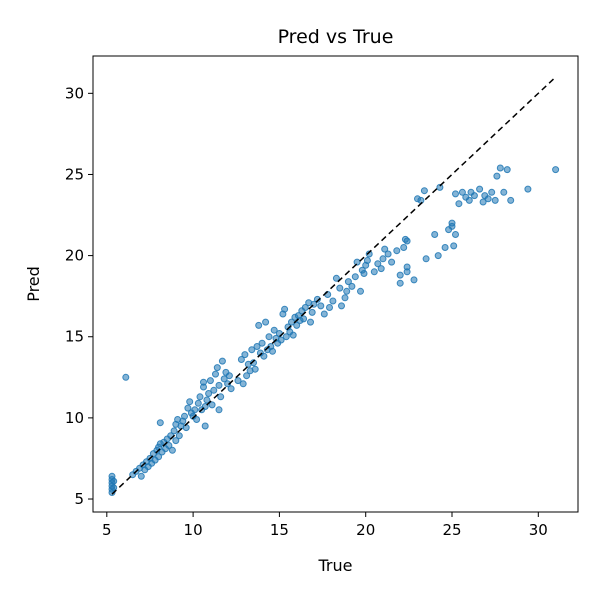  What do you see at coordinates (335, 565) in the screenshot?
I see `x-axis-label: True` at bounding box center [335, 565].